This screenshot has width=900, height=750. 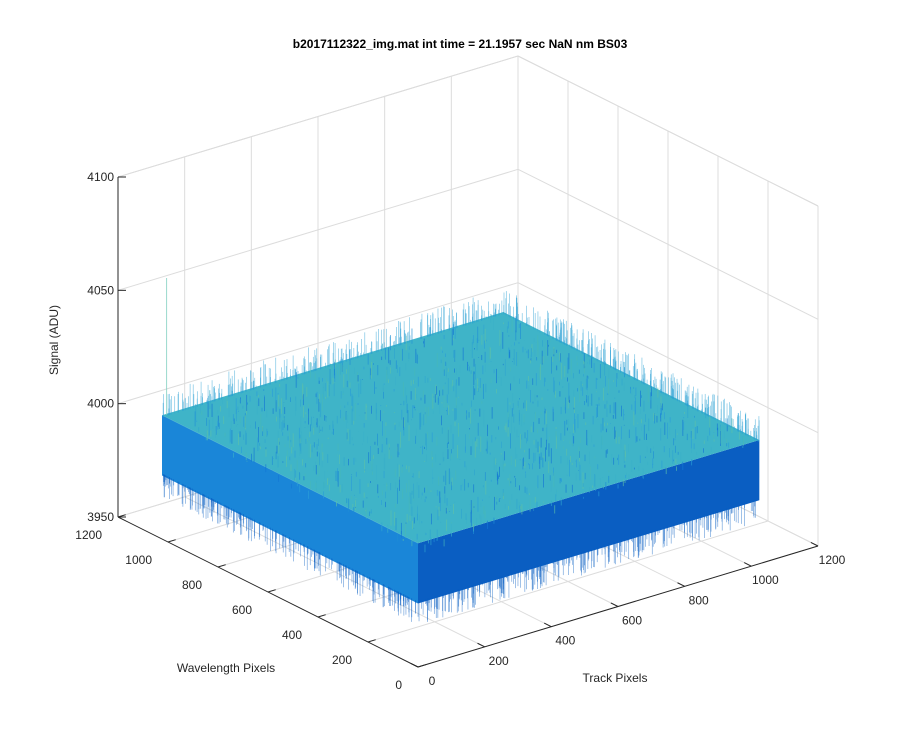 I want to click on x-tick-label: 400, so click(x=565, y=641).